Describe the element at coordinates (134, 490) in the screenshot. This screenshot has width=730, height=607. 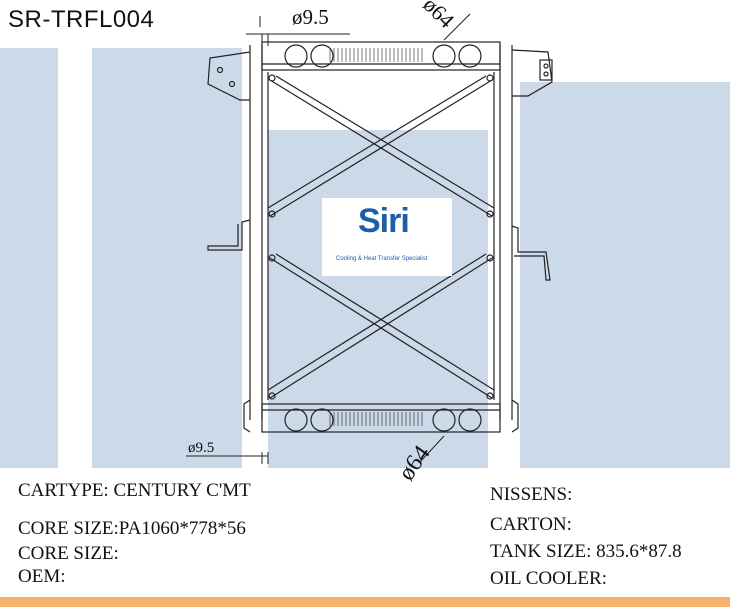
I see `spec-cartype: CARTYPE: CENTURY C'MT` at that location.